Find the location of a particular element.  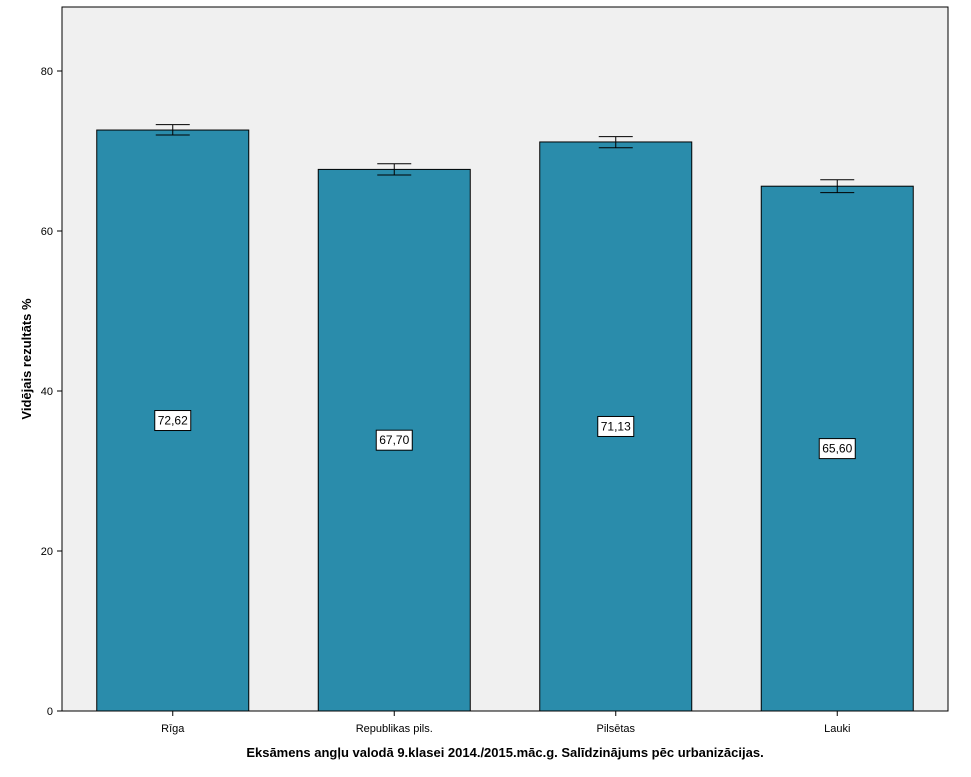

svg-text: 72,62 is located at coordinates (173, 421).